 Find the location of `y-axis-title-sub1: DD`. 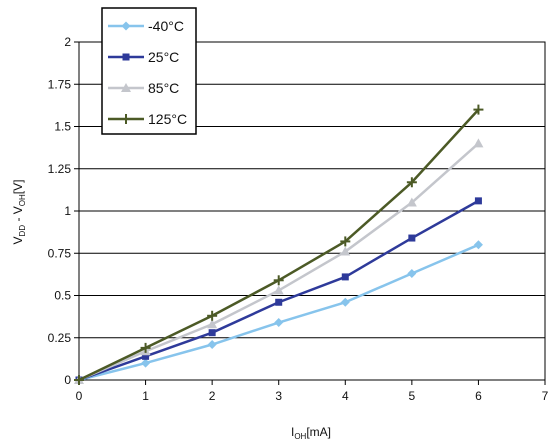

y-axis-title-sub1: DD is located at coordinates (22, 231).